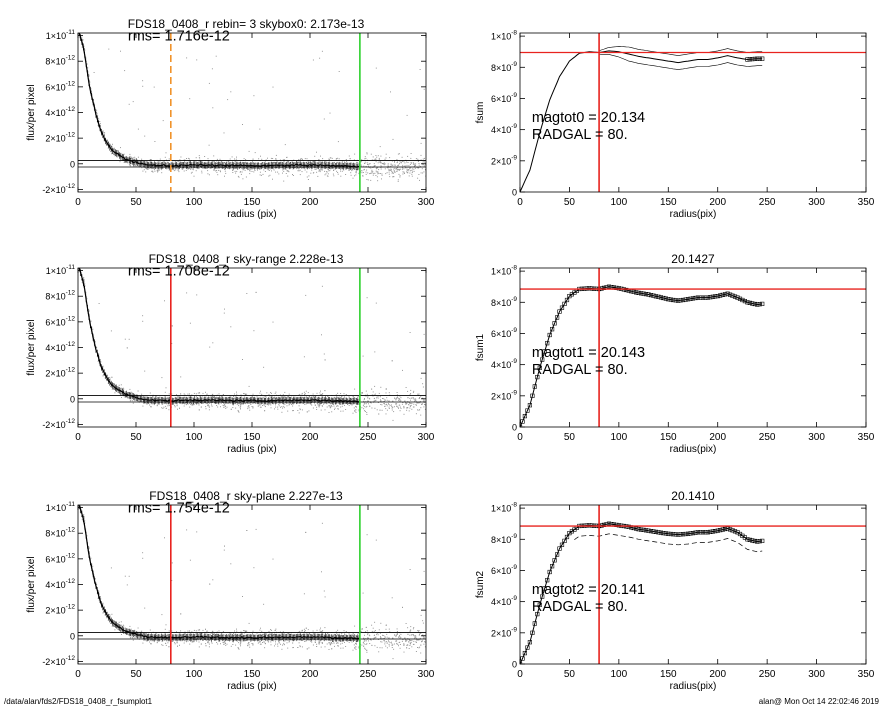 The width and height of the screenshot is (885, 708). What do you see at coordinates (60, 86) in the screenshot?
I see `y-tick-label: 6×10⁻¹²` at bounding box center [60, 86].